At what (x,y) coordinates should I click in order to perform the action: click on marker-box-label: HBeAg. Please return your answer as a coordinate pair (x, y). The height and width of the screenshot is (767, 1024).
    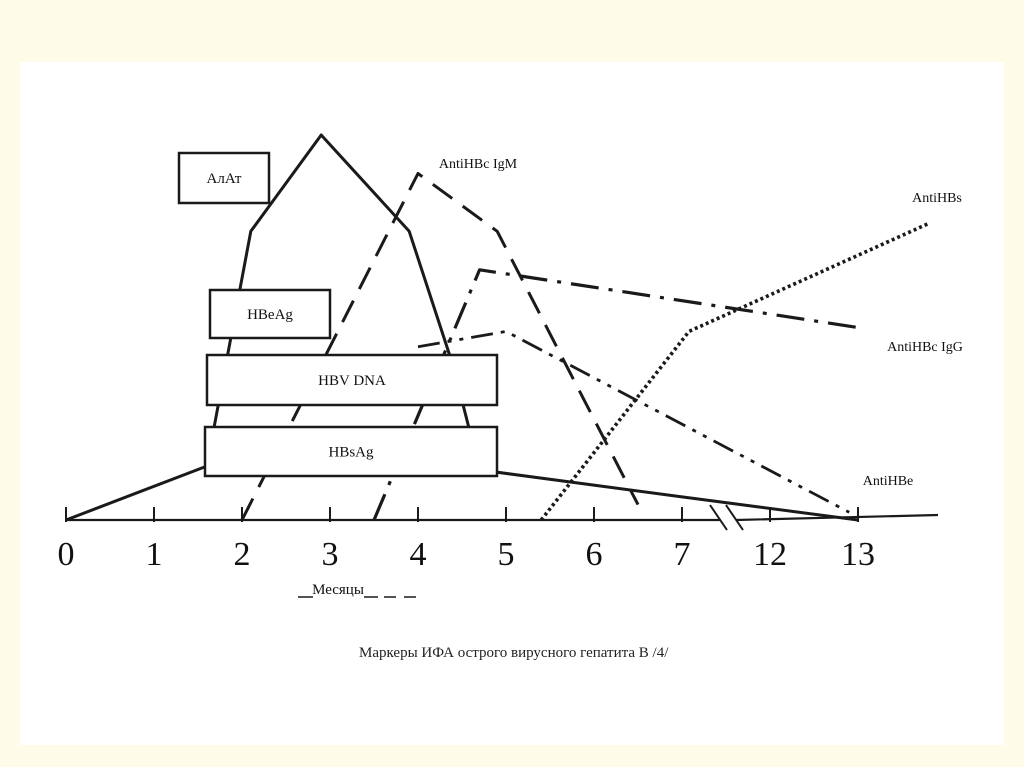
    Looking at the image, I should click on (270, 315).